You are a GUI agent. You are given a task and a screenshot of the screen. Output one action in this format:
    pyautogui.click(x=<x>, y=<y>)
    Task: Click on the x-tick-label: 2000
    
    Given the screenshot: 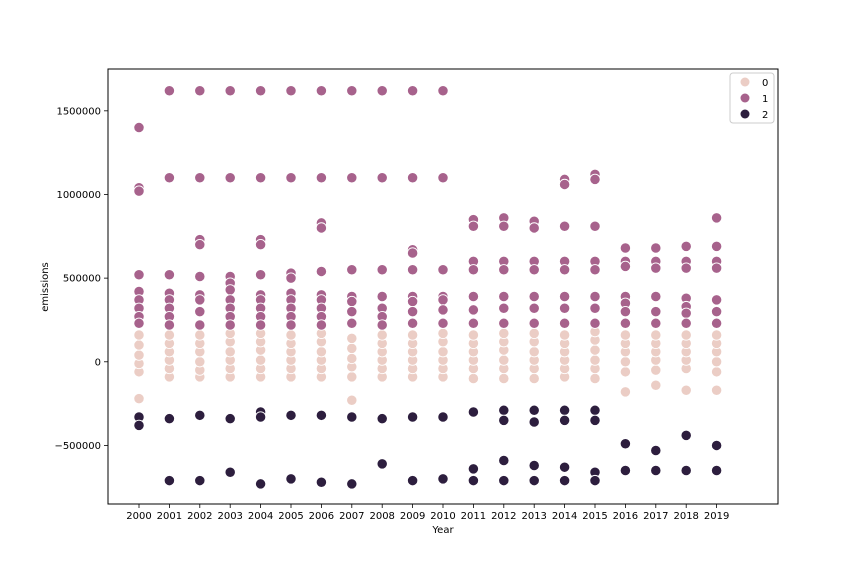 What is the action you would take?
    pyautogui.click(x=138, y=516)
    